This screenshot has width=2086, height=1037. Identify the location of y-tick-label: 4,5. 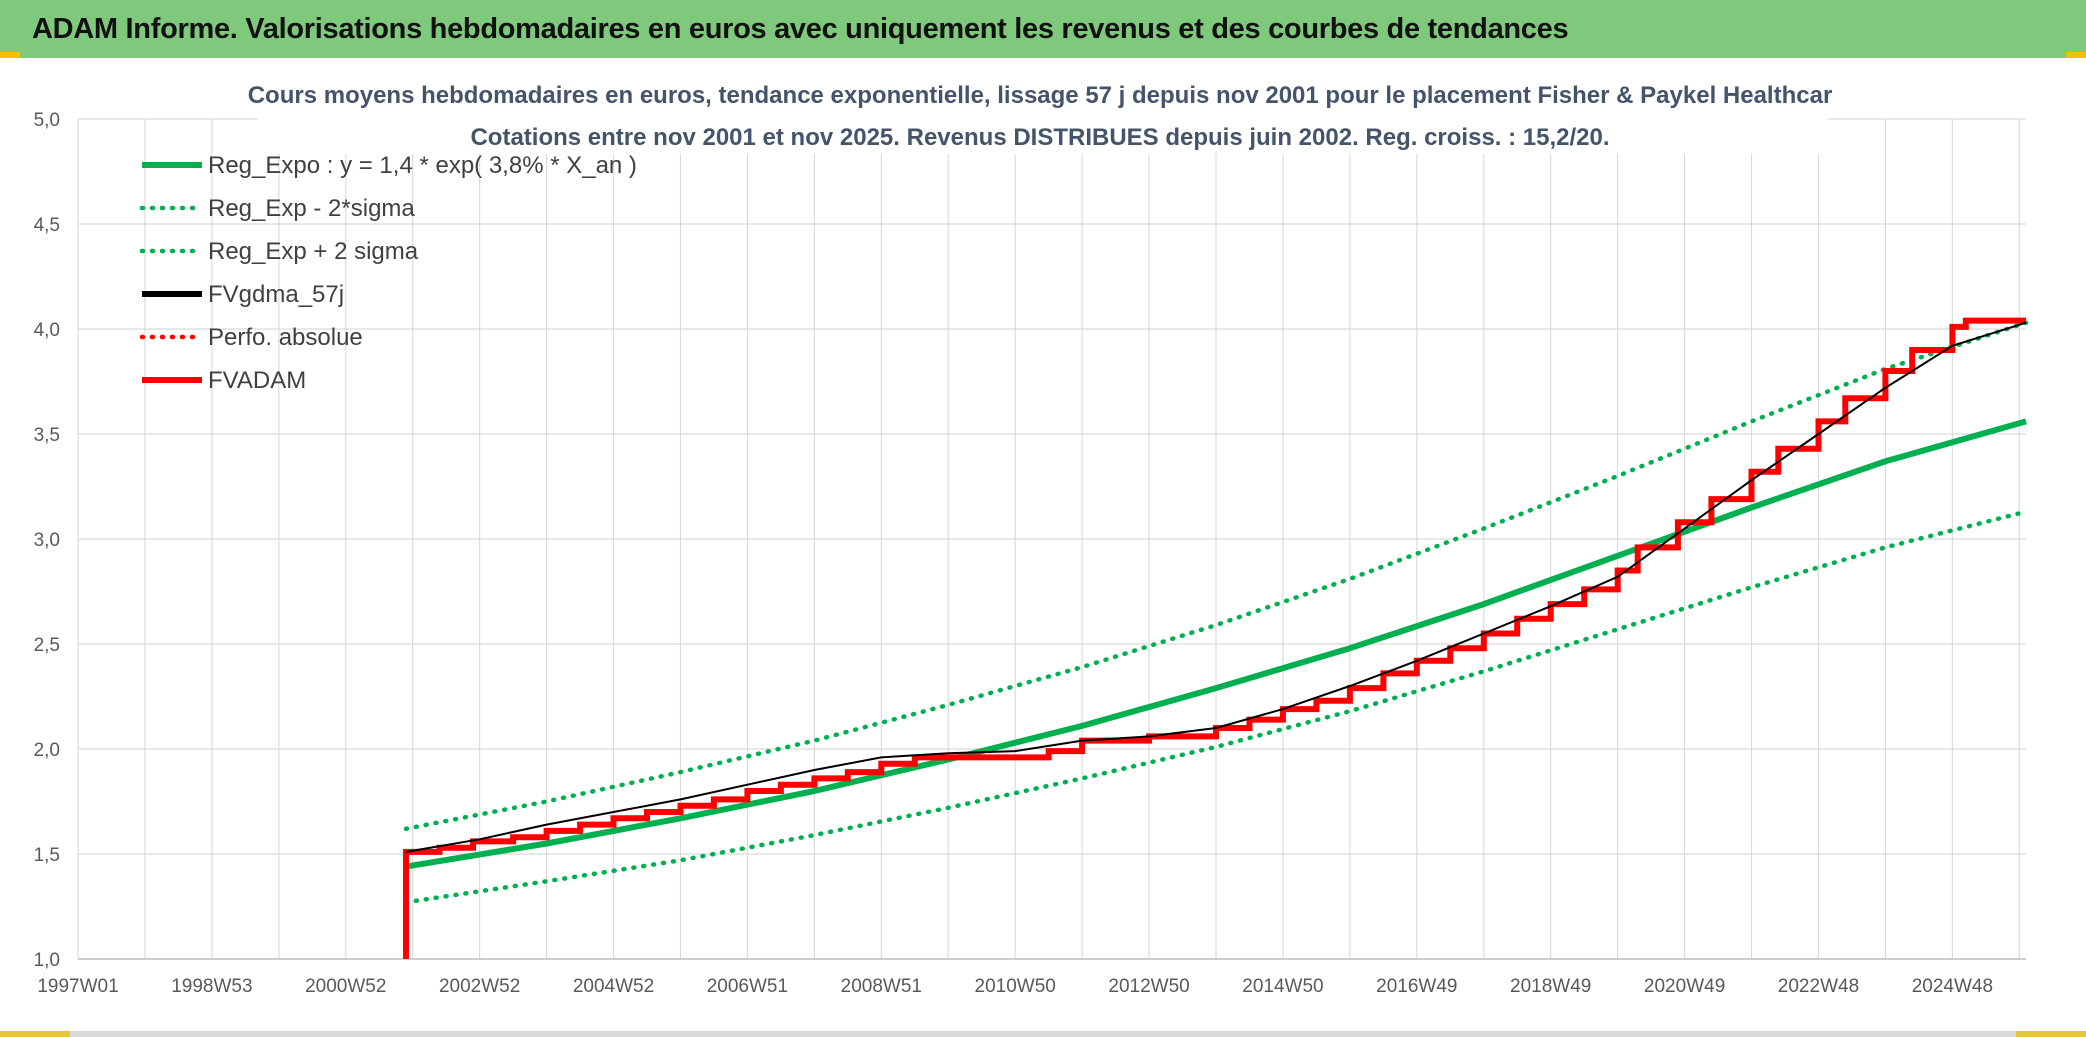
(47, 225).